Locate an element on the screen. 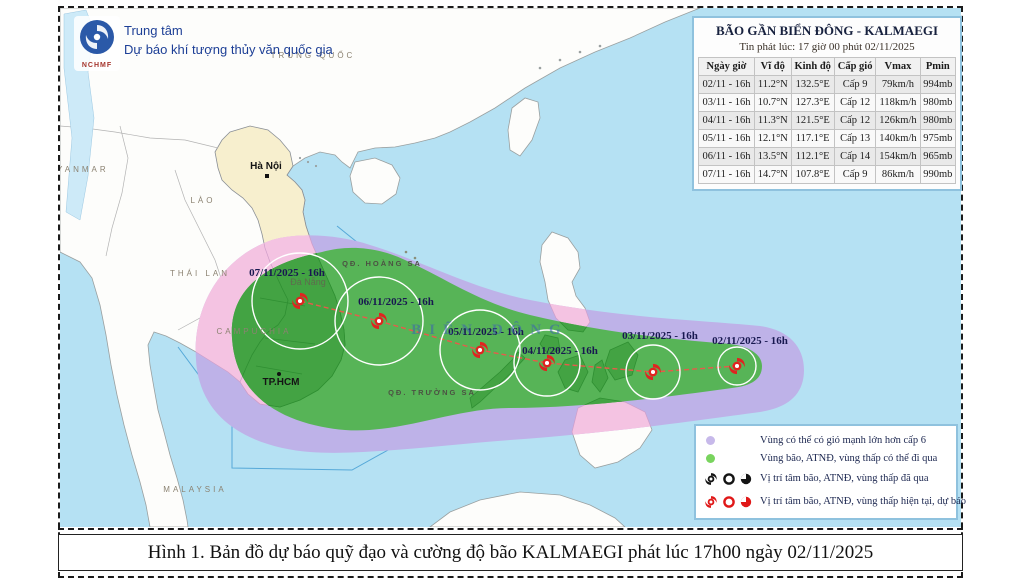  table-cell: 06/11 - 16h is located at coordinates (726, 156).